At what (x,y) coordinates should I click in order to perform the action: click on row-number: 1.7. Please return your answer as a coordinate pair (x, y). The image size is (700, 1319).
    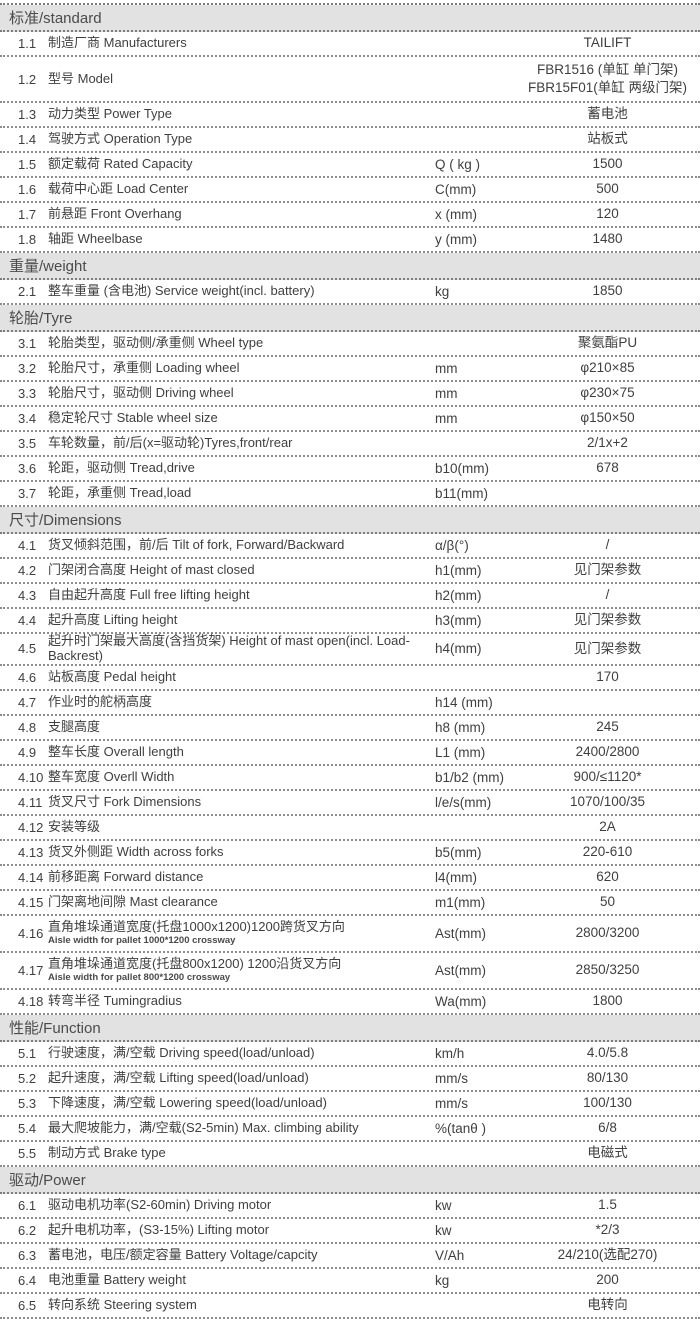
    Looking at the image, I should click on (27, 214).